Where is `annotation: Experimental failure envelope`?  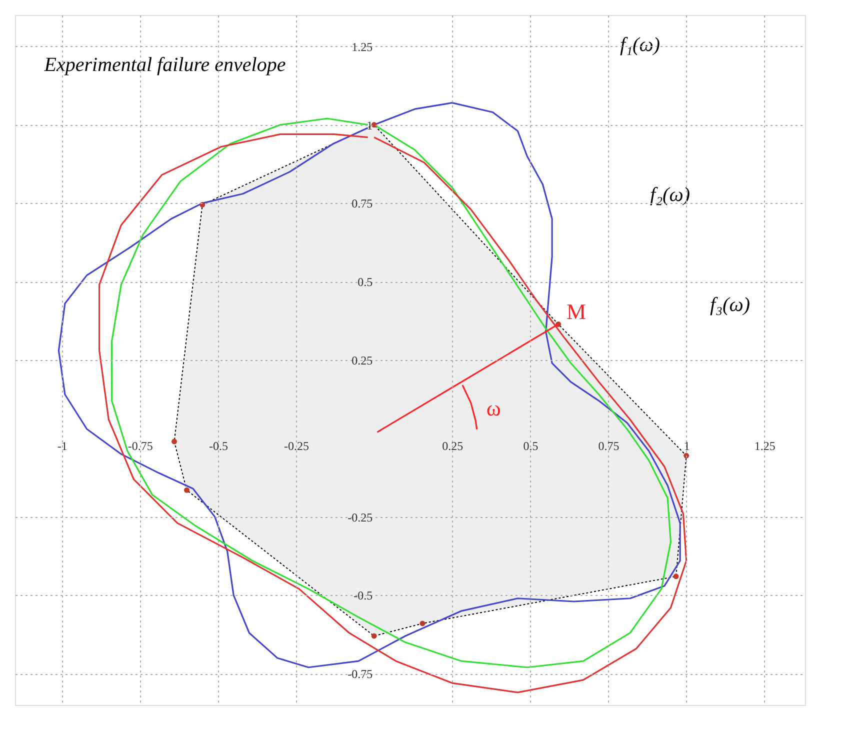 annotation: Experimental failure envelope is located at coordinates (164, 65).